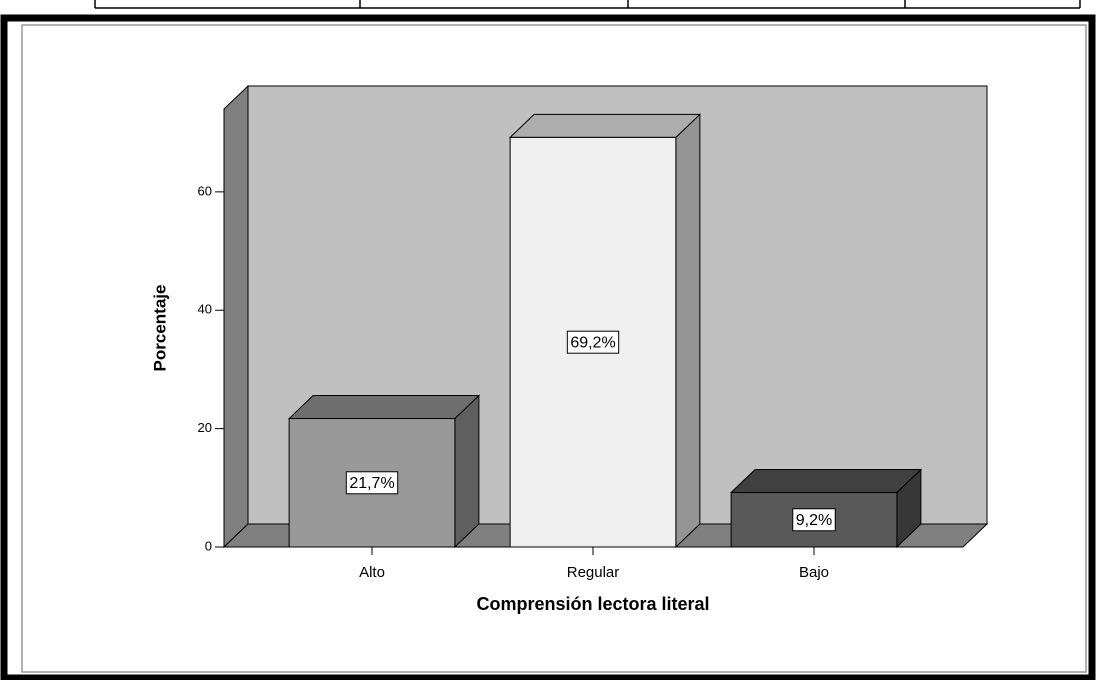  I want to click on y-tick-label: 20, so click(205, 427).